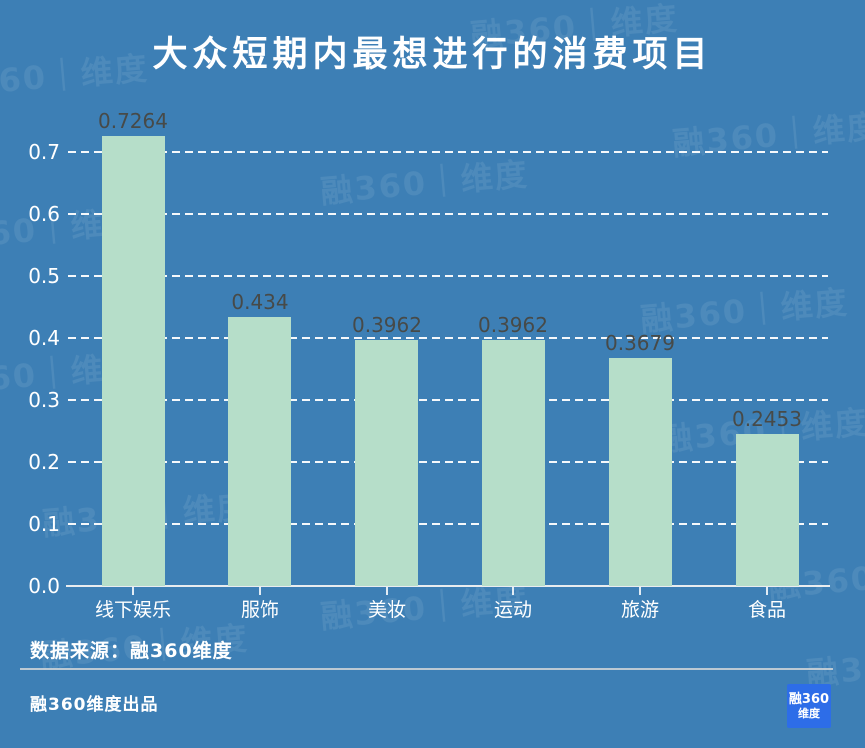 The image size is (865, 748). I want to click on bar-美妆, so click(386, 463).